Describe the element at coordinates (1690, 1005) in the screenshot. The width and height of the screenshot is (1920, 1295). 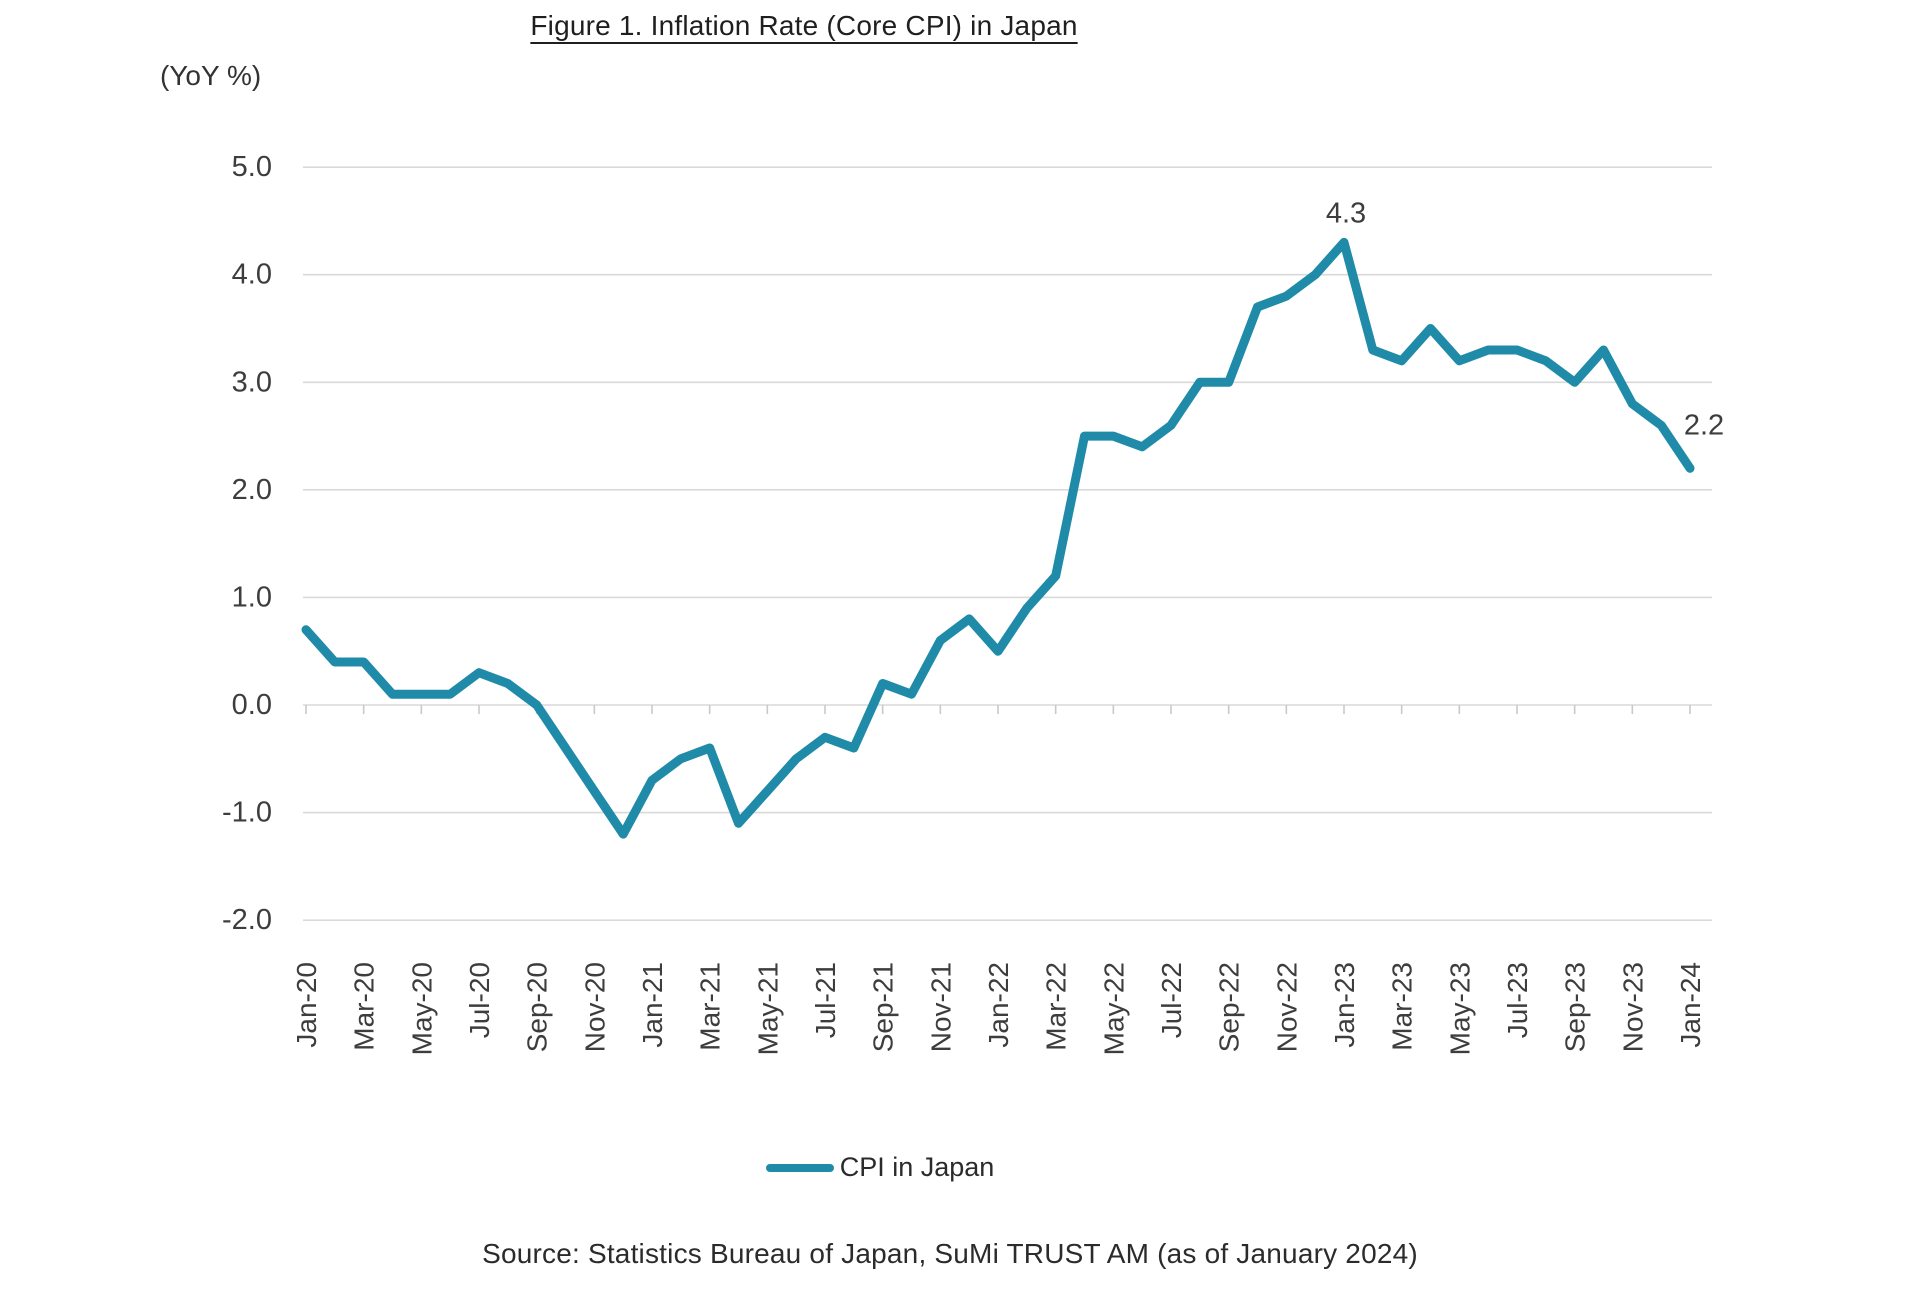
I see `x-tick-label: Jan-24` at that location.